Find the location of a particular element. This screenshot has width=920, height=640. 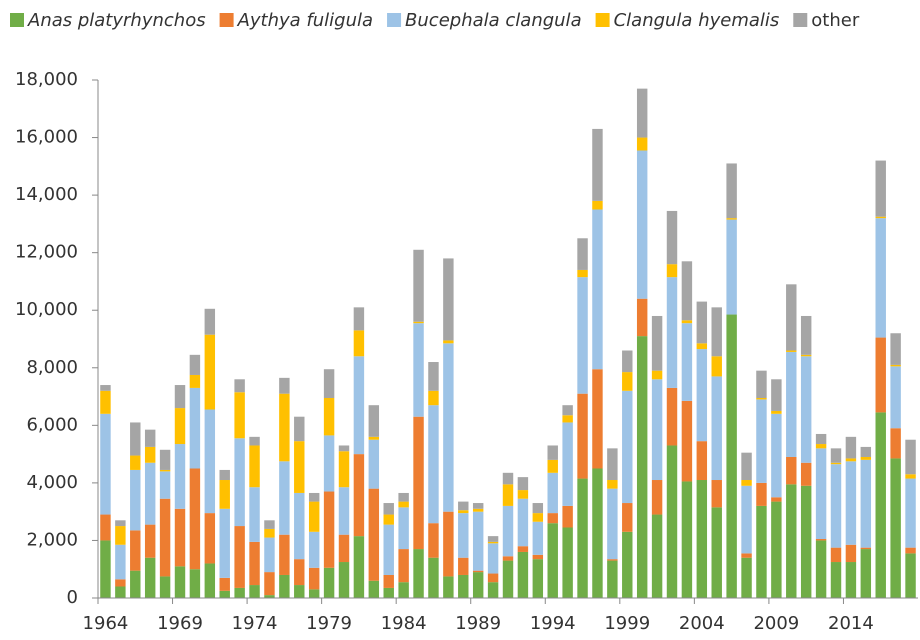

y-tick-label: 12,000 is located at coordinates (46, 252).